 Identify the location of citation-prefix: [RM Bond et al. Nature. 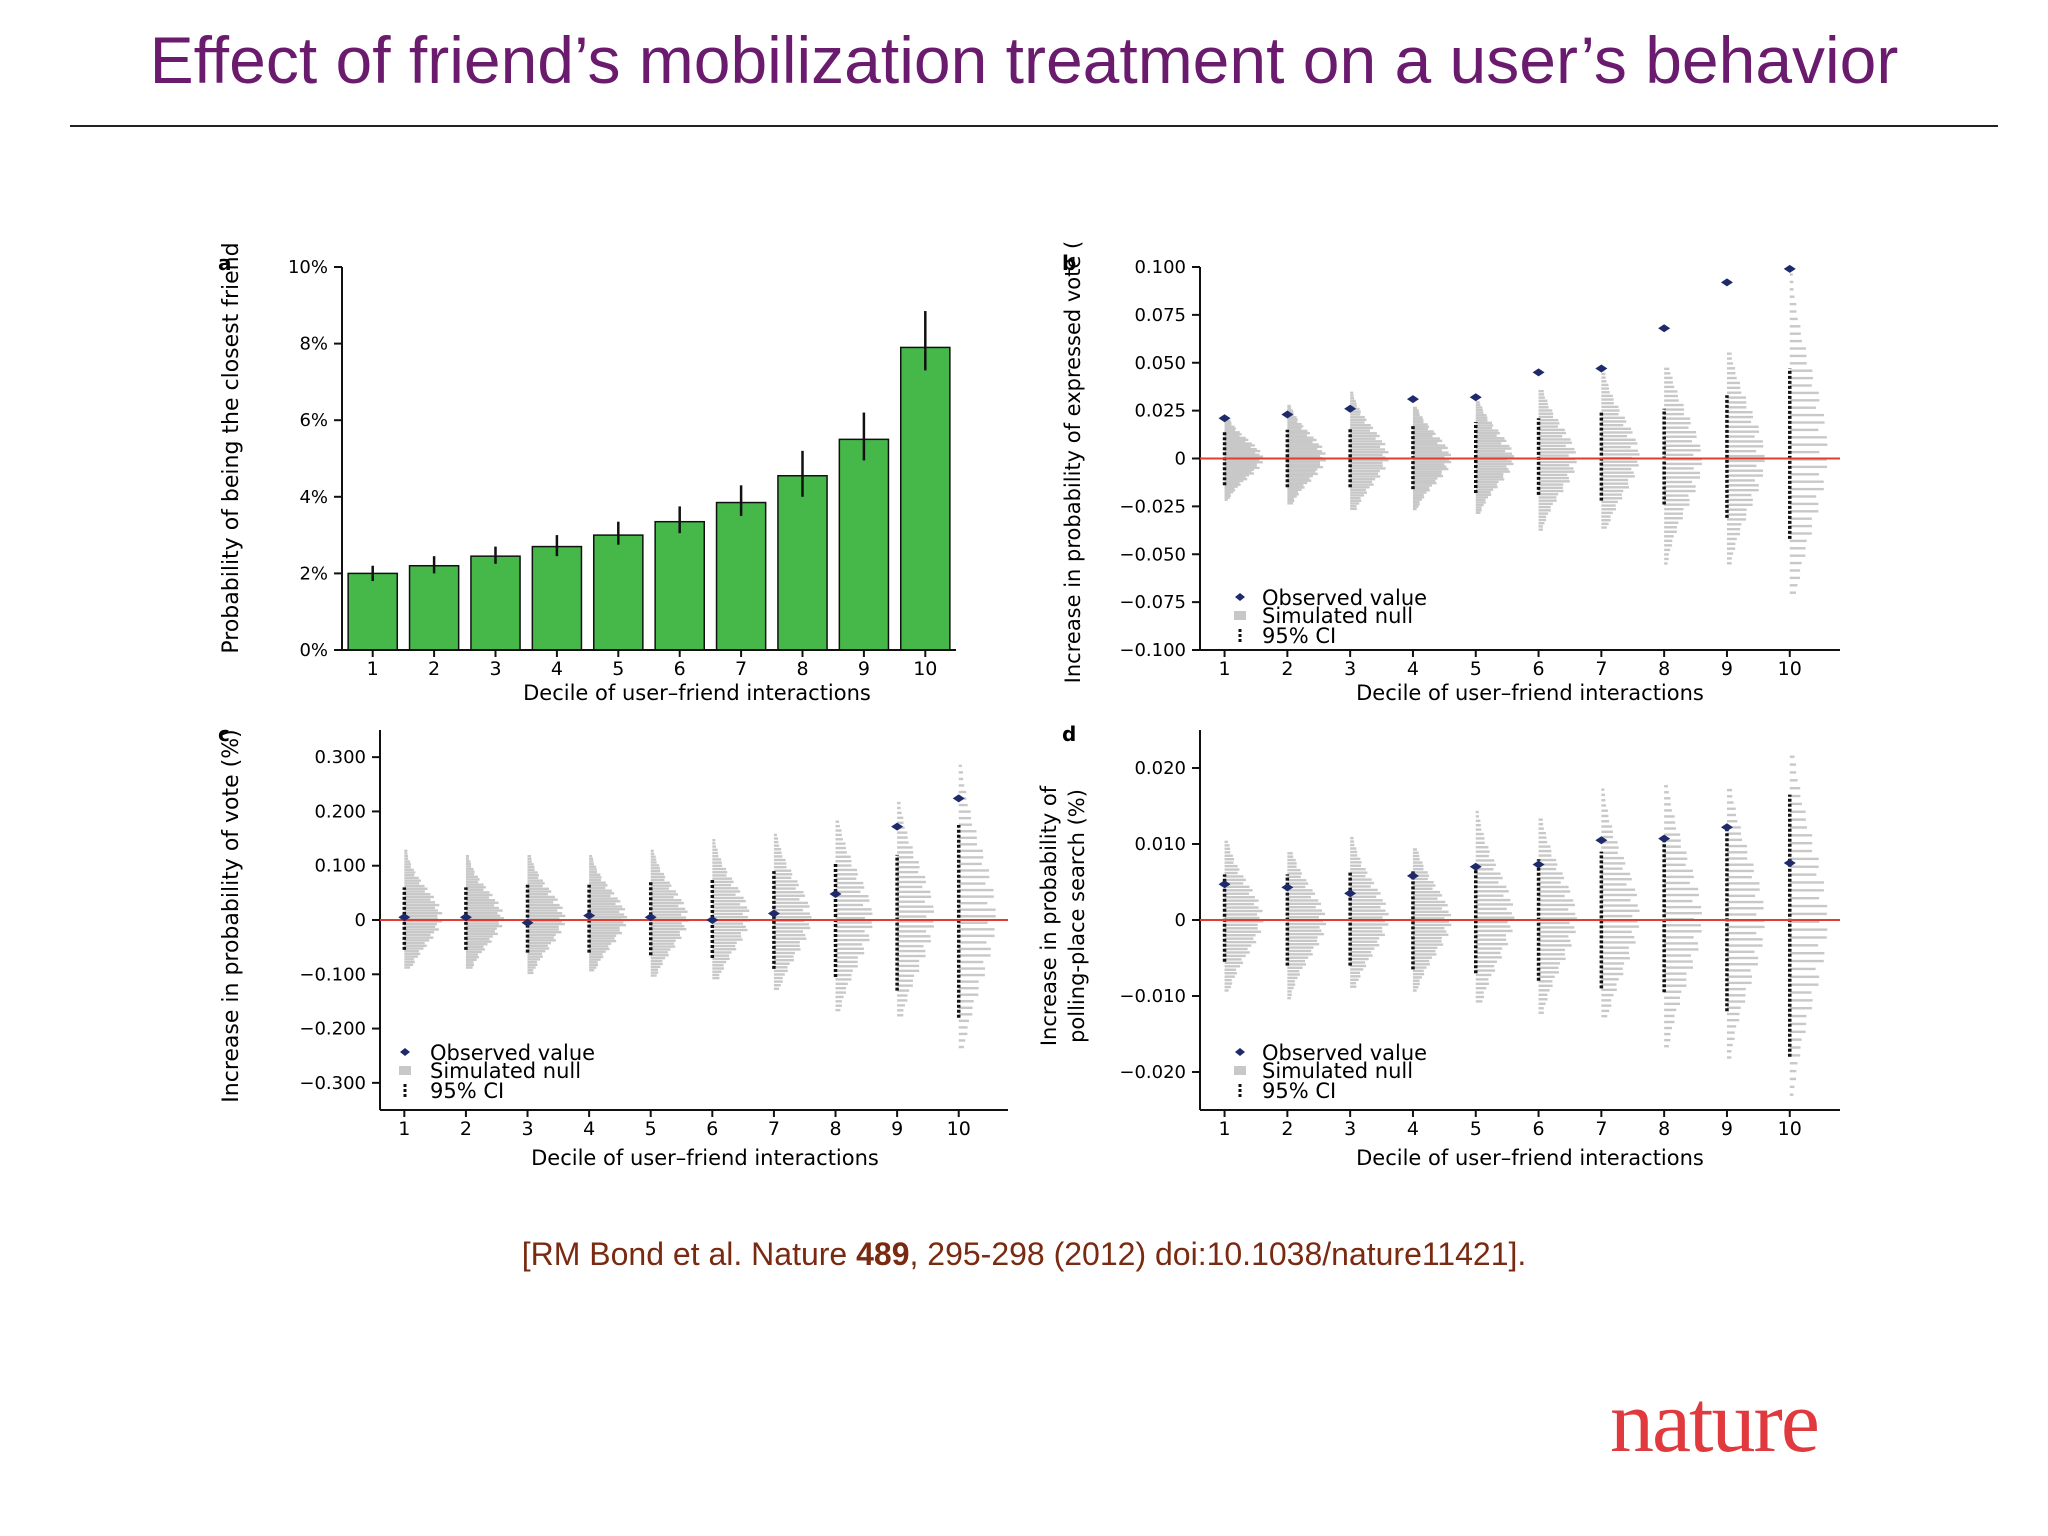
(689, 1254).